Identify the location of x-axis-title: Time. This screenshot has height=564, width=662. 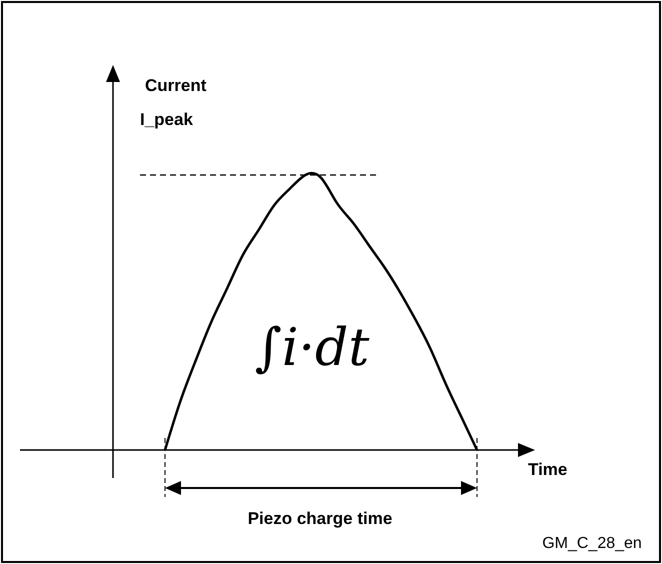
(548, 469).